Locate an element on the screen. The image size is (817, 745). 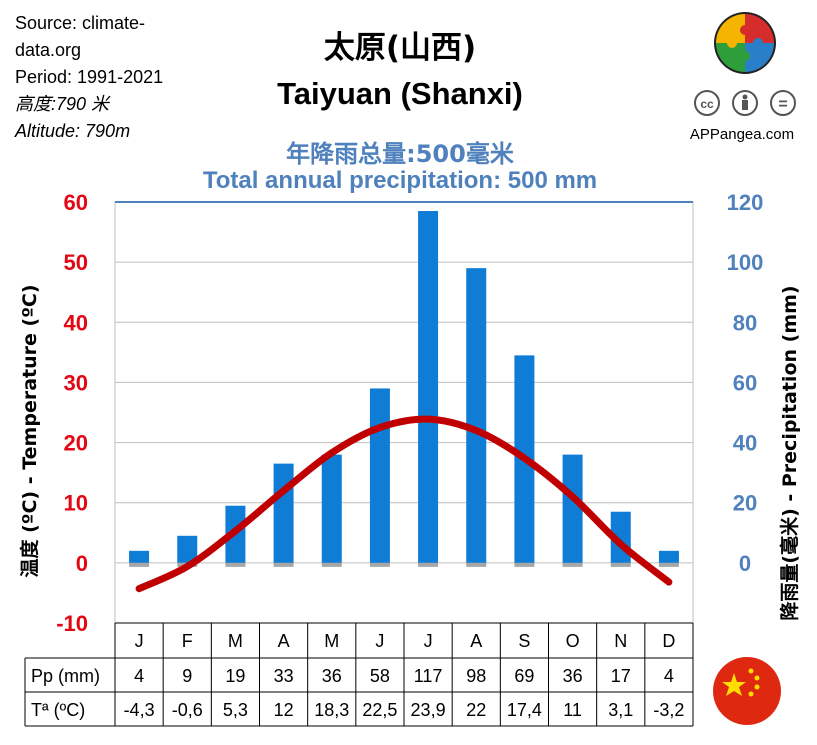
temp-cell: 22 is located at coordinates (476, 710).